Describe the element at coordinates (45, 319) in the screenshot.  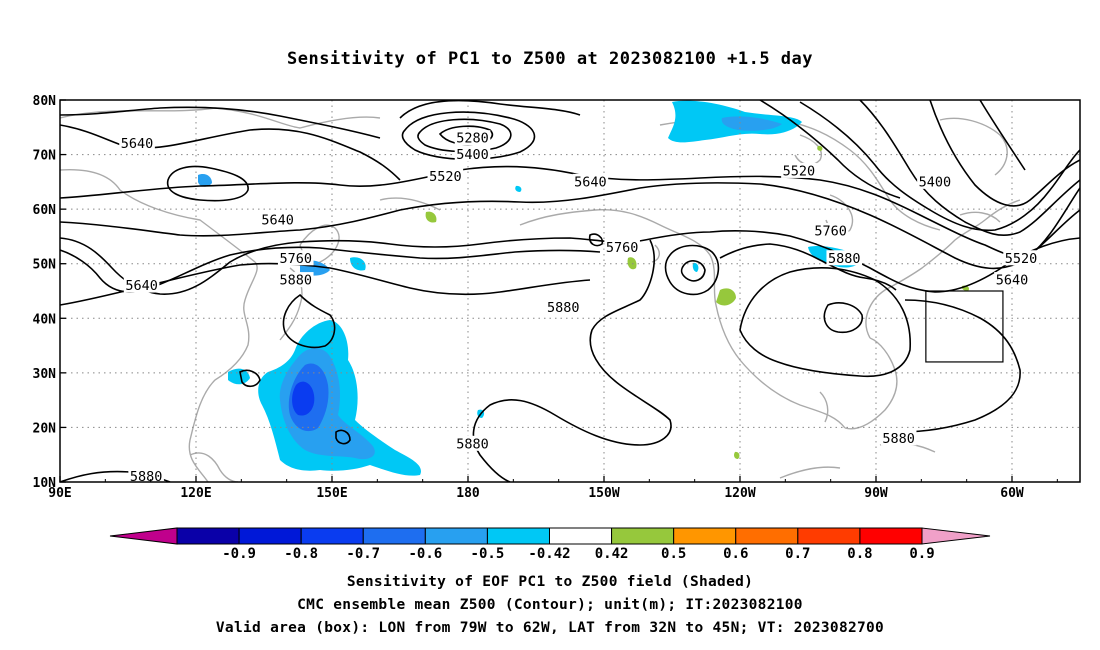
I see `y-tick-label: 40N` at that location.